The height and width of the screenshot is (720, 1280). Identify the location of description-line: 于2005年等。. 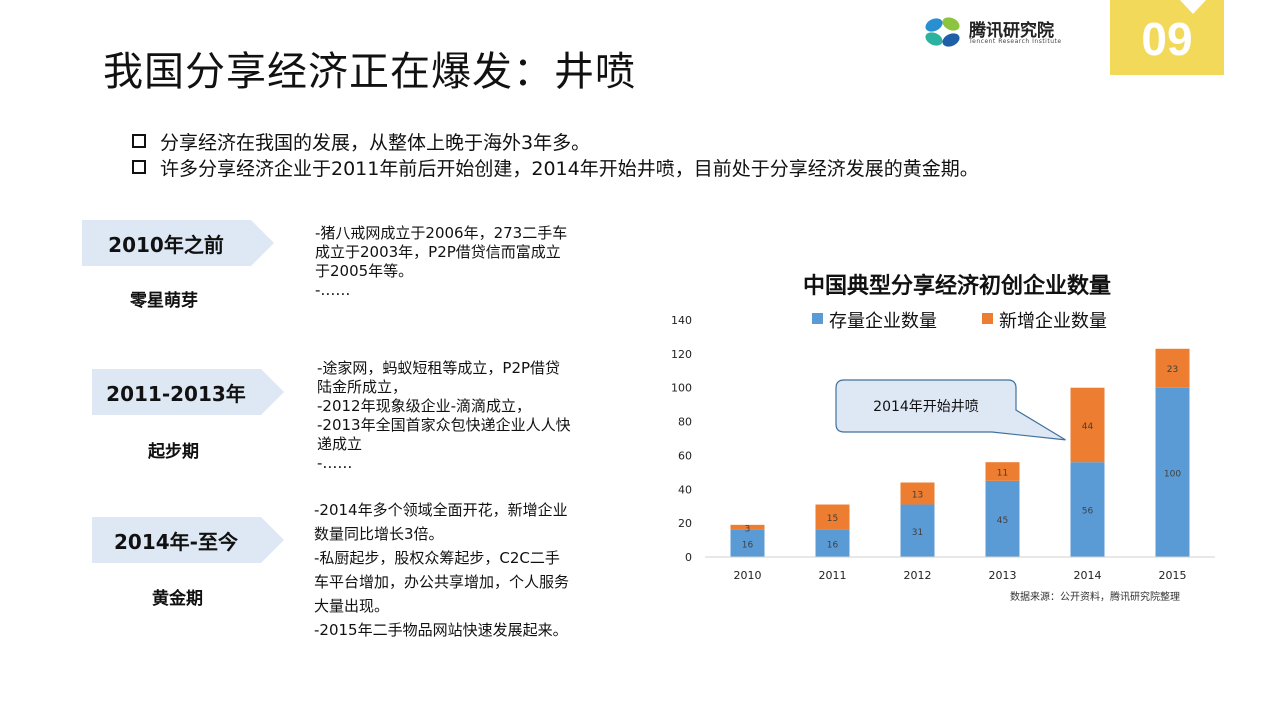
(364, 271).